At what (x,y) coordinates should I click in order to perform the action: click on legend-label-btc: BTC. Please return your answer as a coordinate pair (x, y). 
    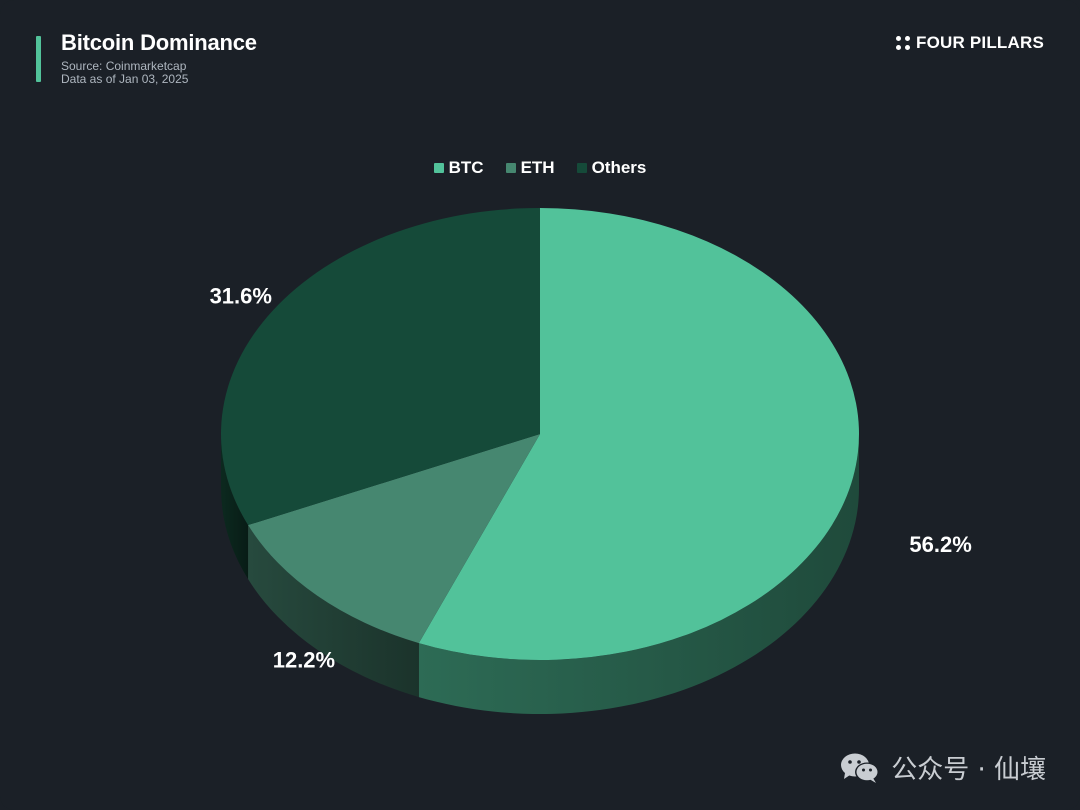
    Looking at the image, I should click on (466, 167).